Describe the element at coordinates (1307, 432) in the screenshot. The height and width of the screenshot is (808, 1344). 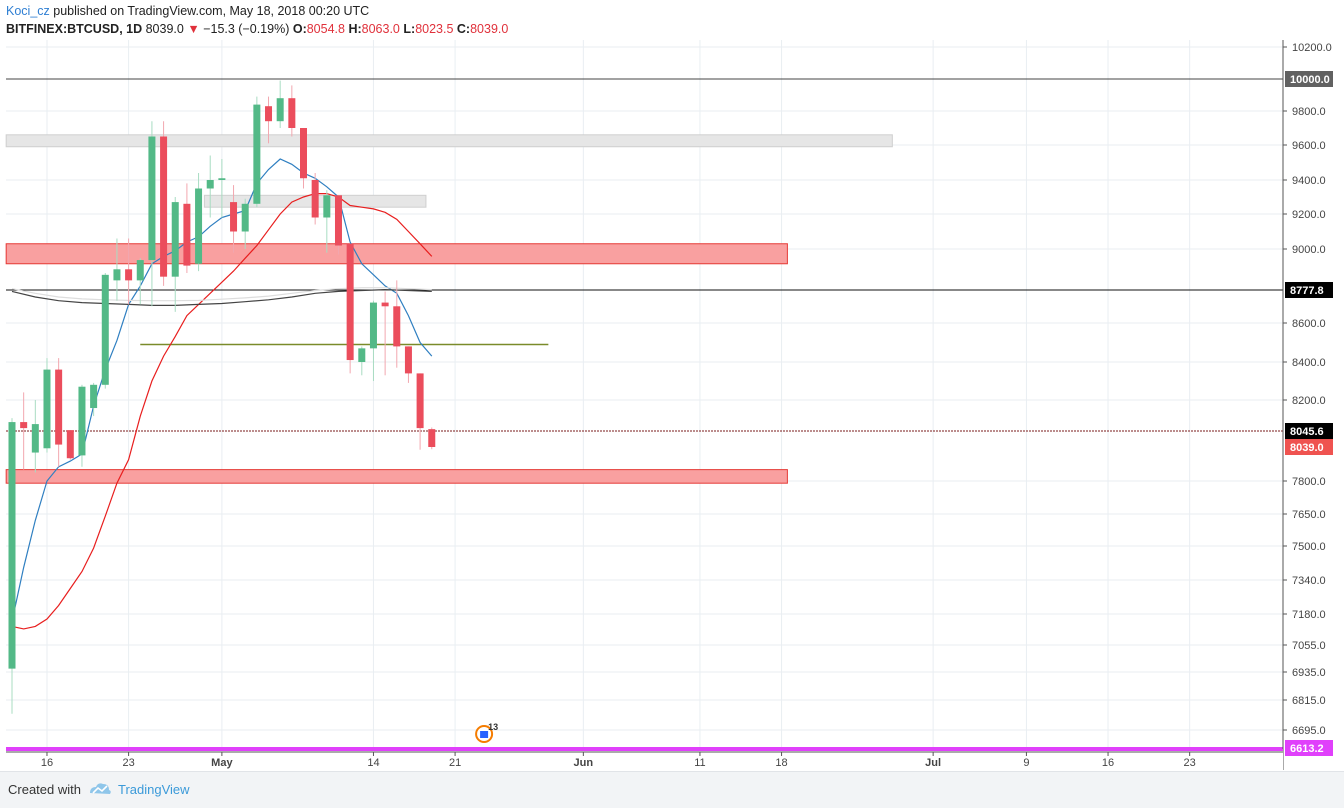
I see `price-tag-label: 8045.6` at that location.